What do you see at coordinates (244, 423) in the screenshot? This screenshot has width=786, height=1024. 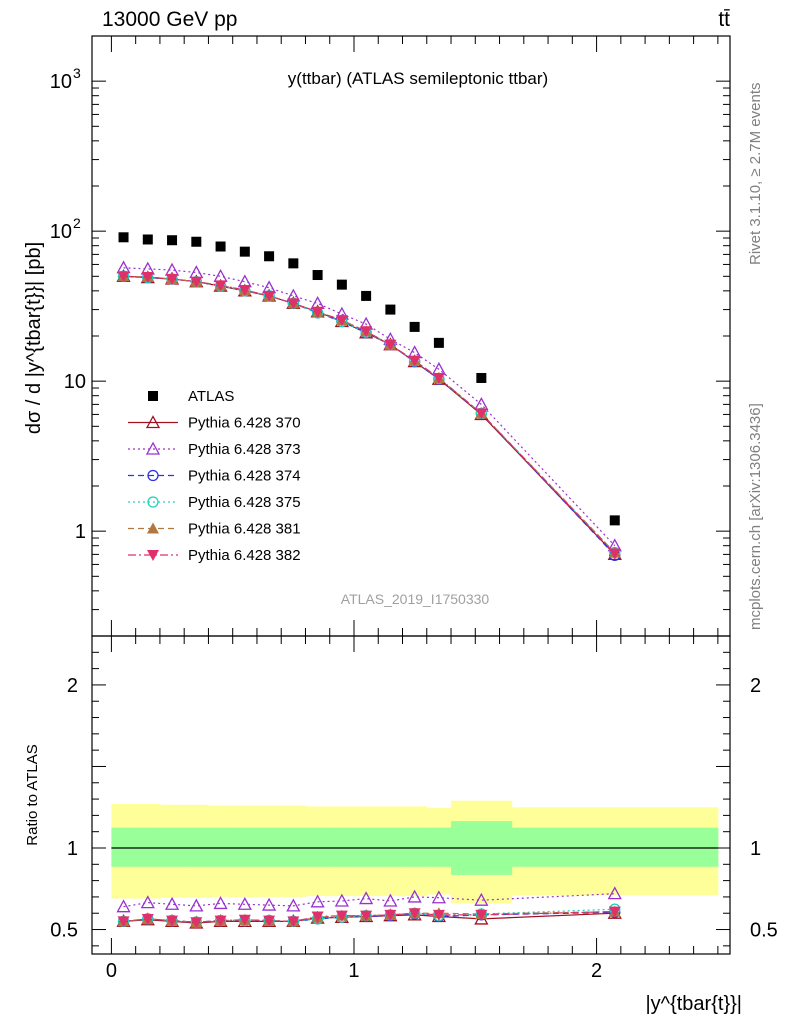 I see `legend-label: Pythia 6.428 370` at bounding box center [244, 423].